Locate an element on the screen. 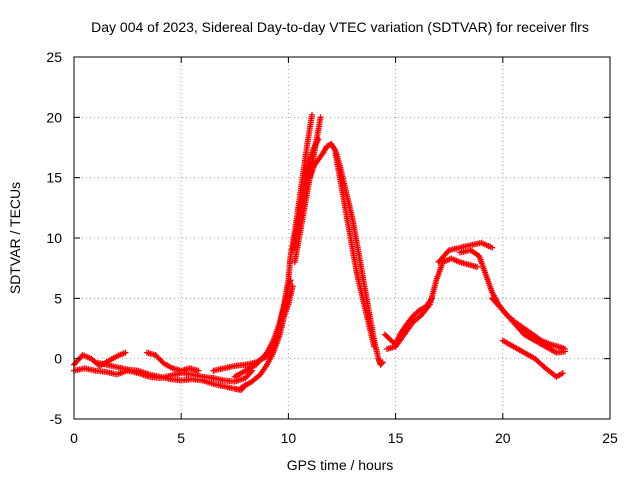 The width and height of the screenshot is (640, 480). y-tick-label: 0 is located at coordinates (58, 359).